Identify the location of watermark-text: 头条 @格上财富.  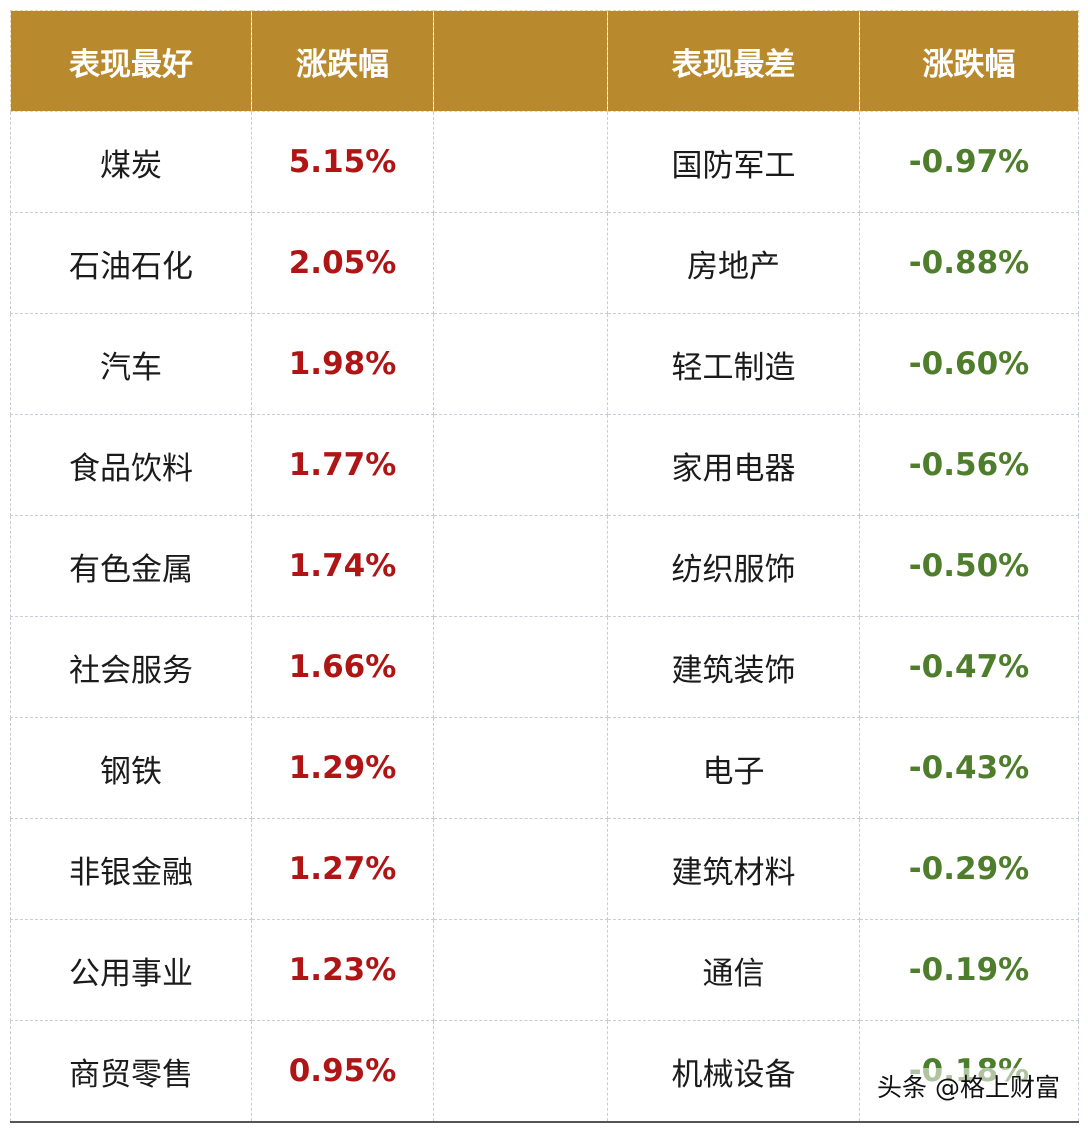
(968, 1086).